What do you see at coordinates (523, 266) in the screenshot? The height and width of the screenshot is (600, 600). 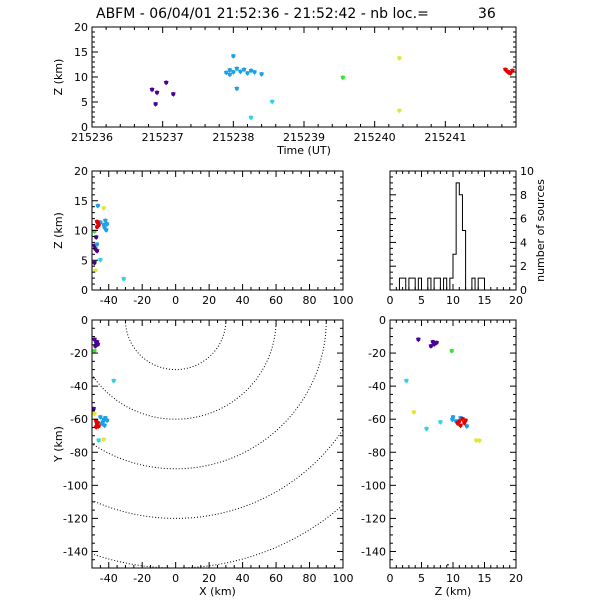 I see `y-tick-label: 2` at bounding box center [523, 266].